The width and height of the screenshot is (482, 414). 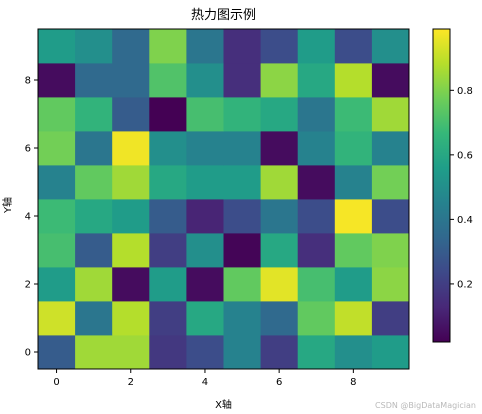 What do you see at coordinates (28, 353) in the screenshot?
I see `y-tick-label: 0` at bounding box center [28, 353].